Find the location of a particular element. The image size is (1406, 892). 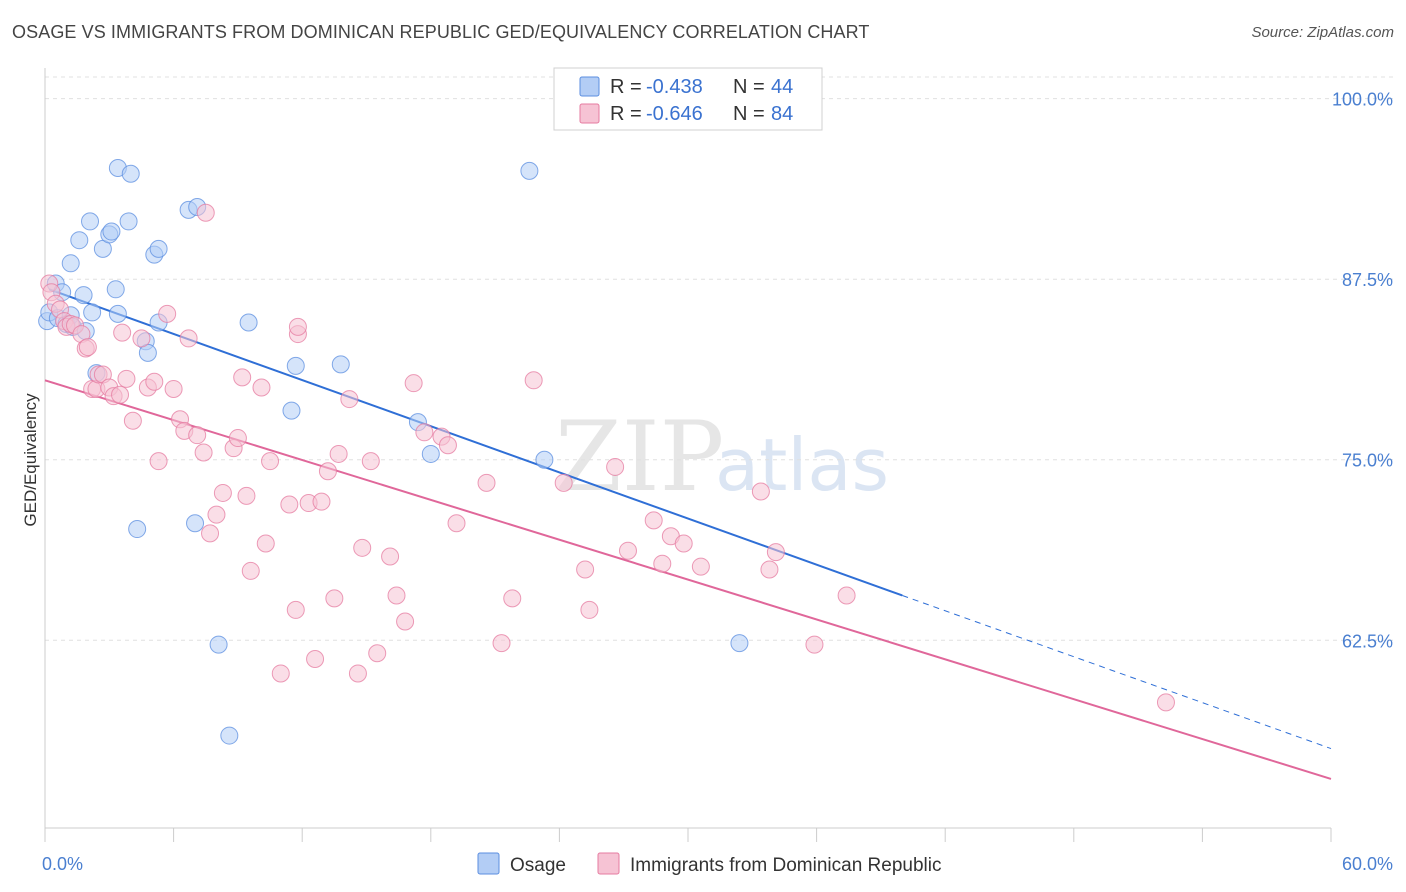

correlation-legend: R = -0.438 N = 44 R = -0.646 N = 84 is located at coordinates (688, 99).